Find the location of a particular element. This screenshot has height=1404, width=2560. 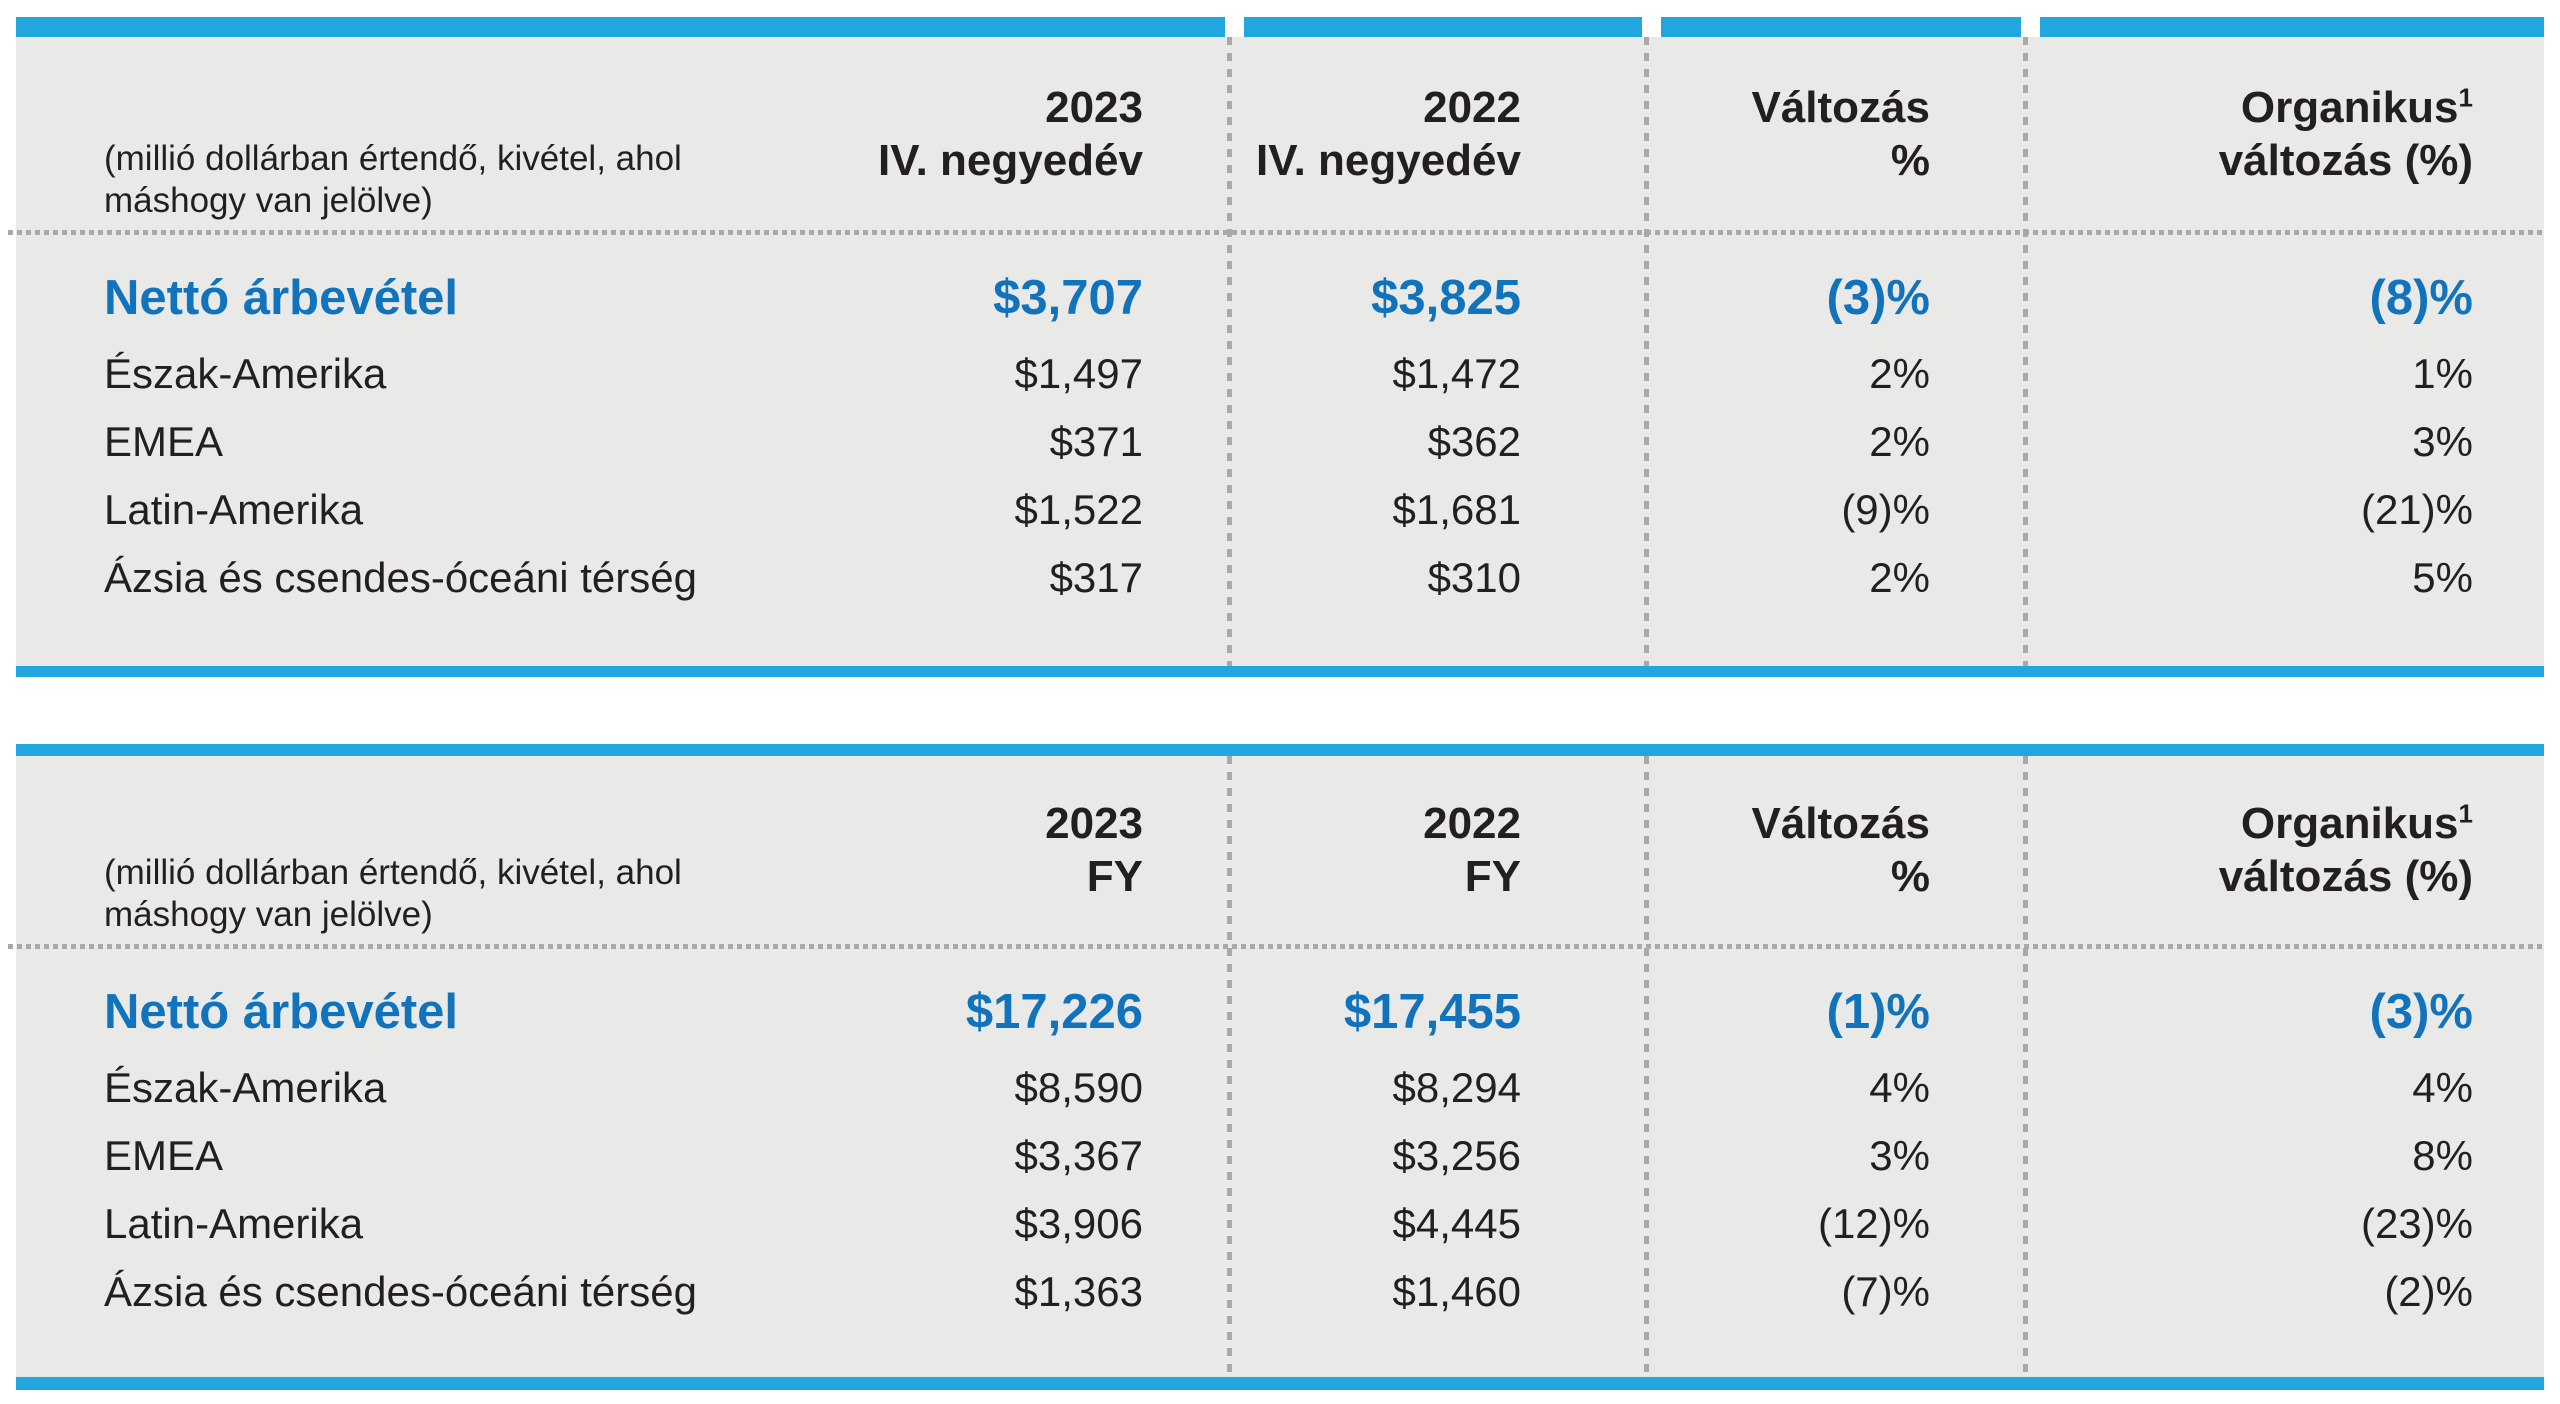

cell-organic-change: (2)% is located at coordinates (2428, 1291).